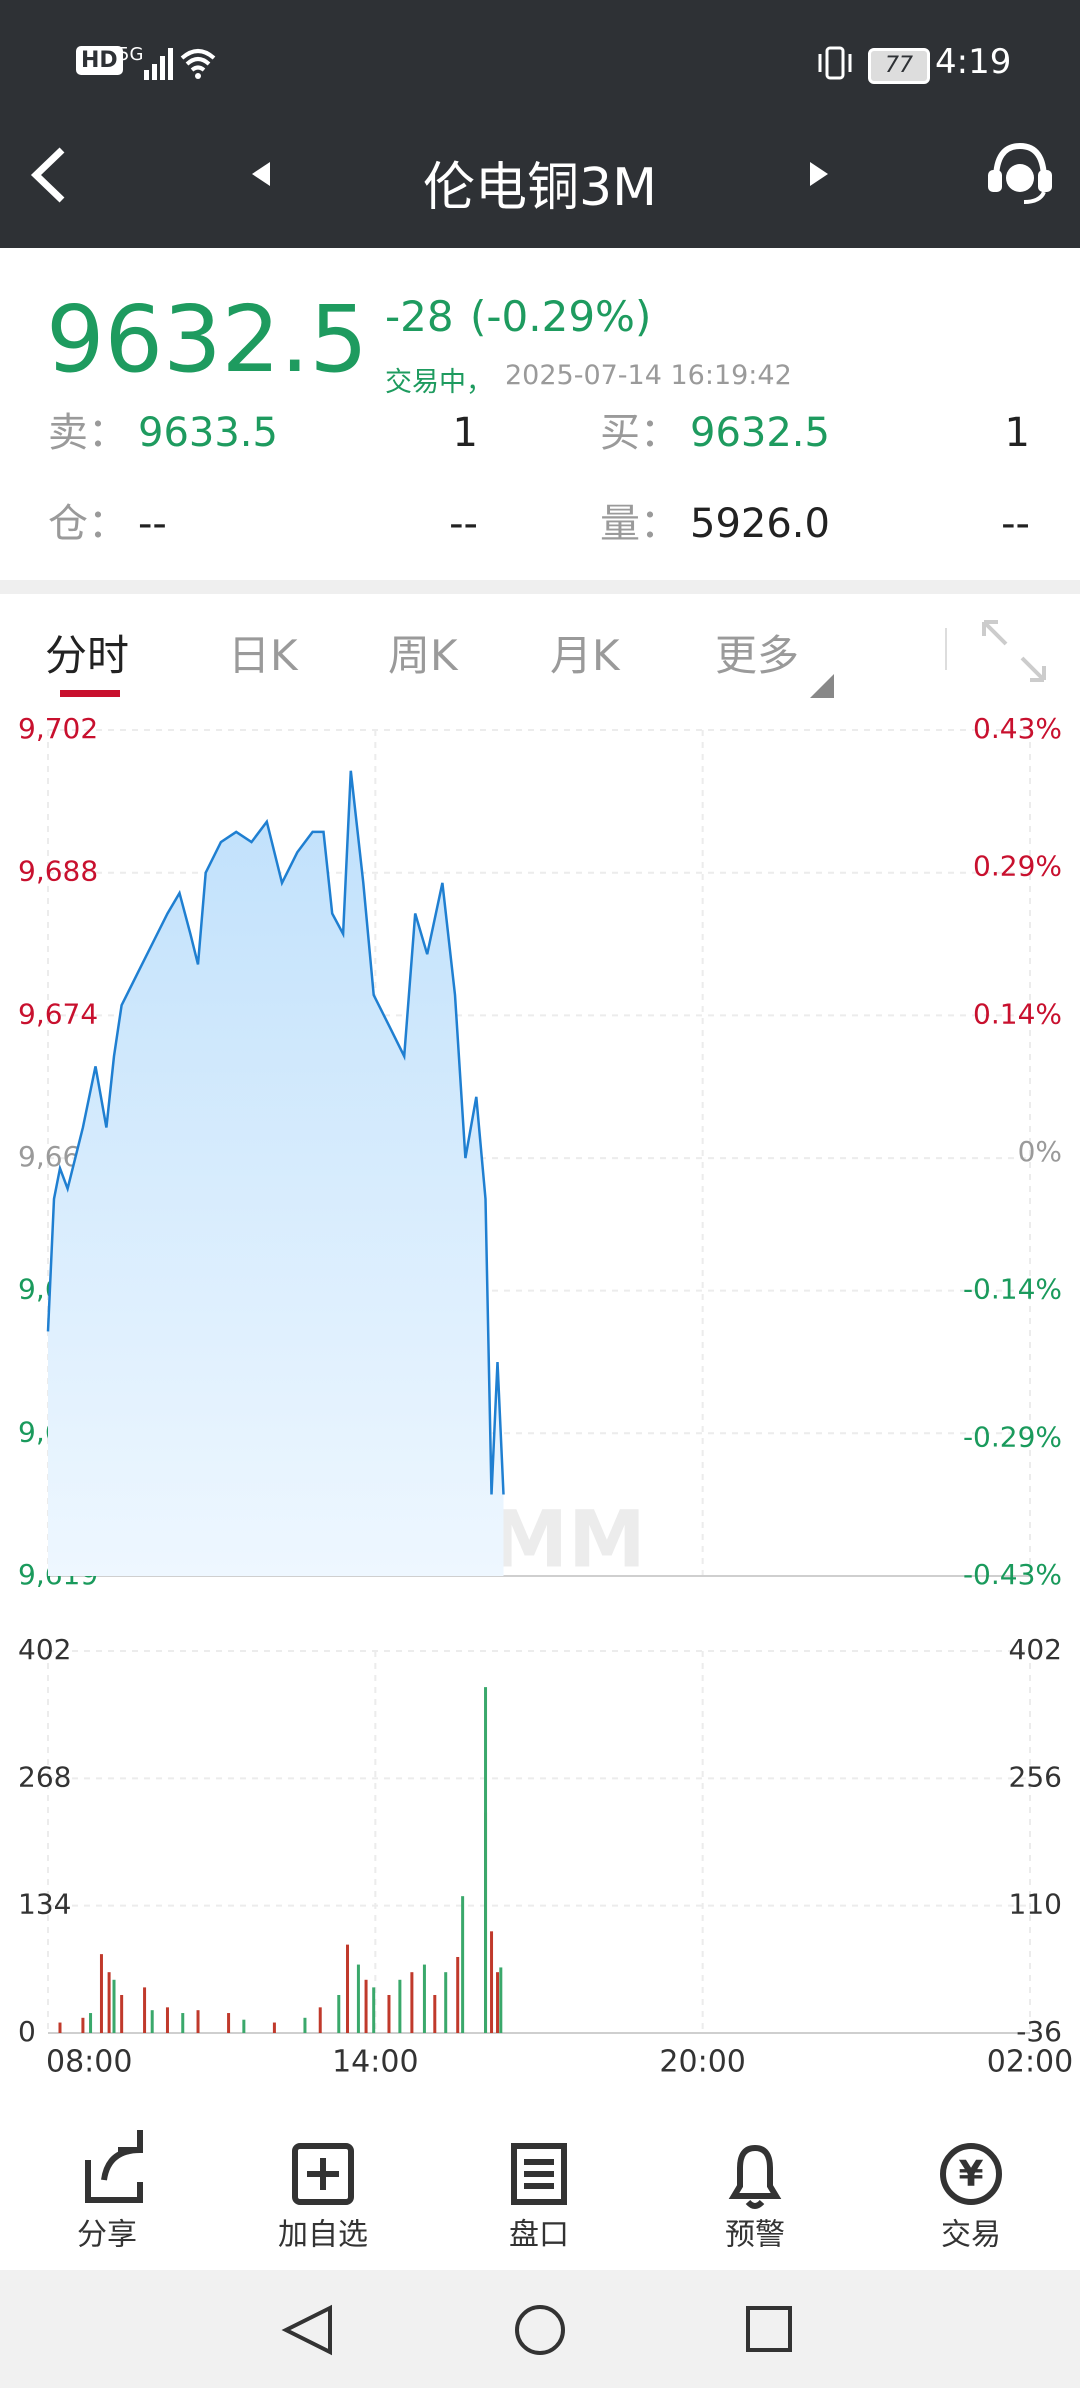 The width and height of the screenshot is (1080, 2388). Describe the element at coordinates (423, 655) in the screenshot. I see `tab: 周K` at that location.